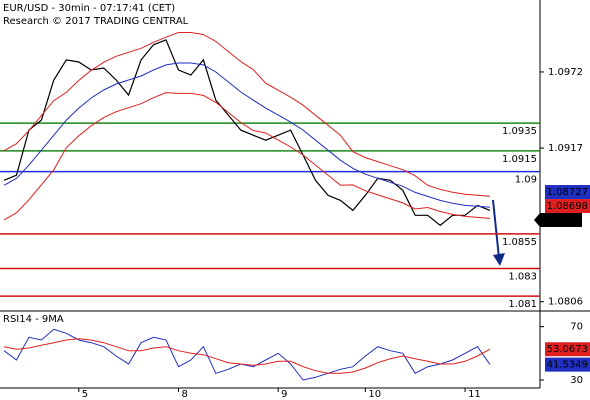  What do you see at coordinates (33, 319) in the screenshot?
I see `rsi-title: RSI14 - 9MA` at bounding box center [33, 319].